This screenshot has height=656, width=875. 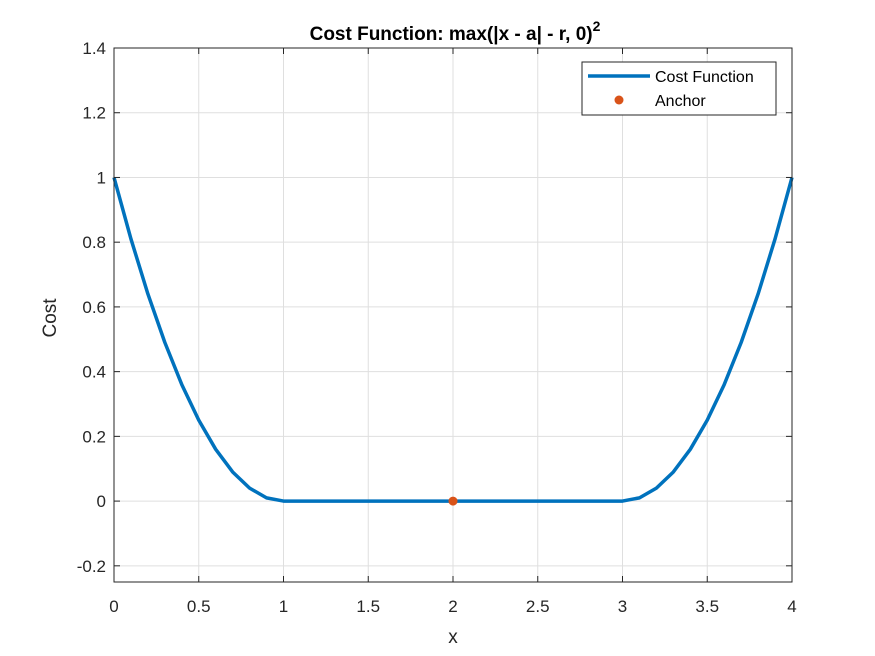 I want to click on x-tick-label: 4, so click(x=791, y=606).